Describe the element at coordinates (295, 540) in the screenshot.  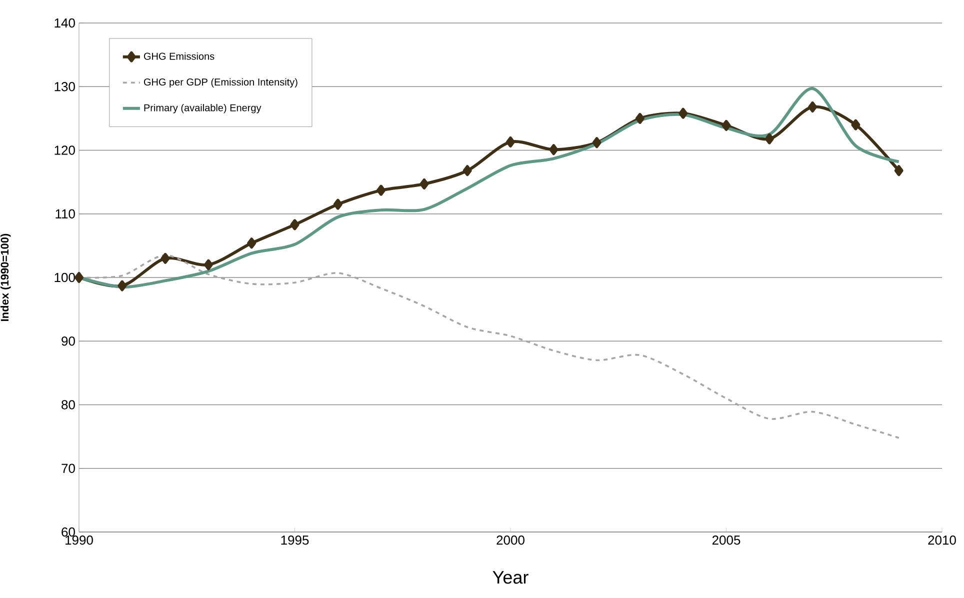
I see `x-tick-label: 1995` at that location.